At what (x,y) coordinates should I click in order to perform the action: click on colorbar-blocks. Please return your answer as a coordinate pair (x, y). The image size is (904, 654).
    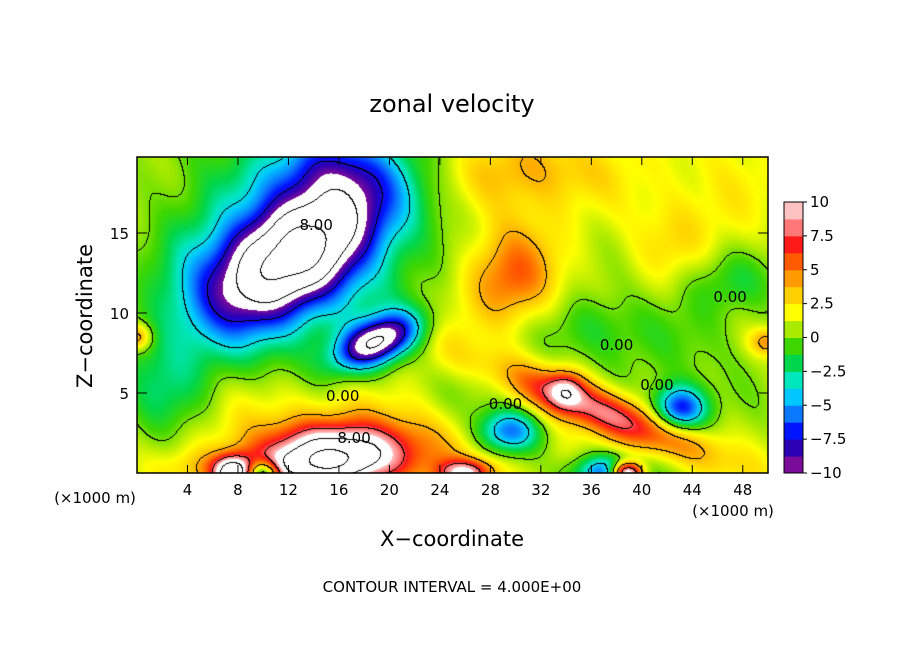
    Looking at the image, I should click on (793, 338).